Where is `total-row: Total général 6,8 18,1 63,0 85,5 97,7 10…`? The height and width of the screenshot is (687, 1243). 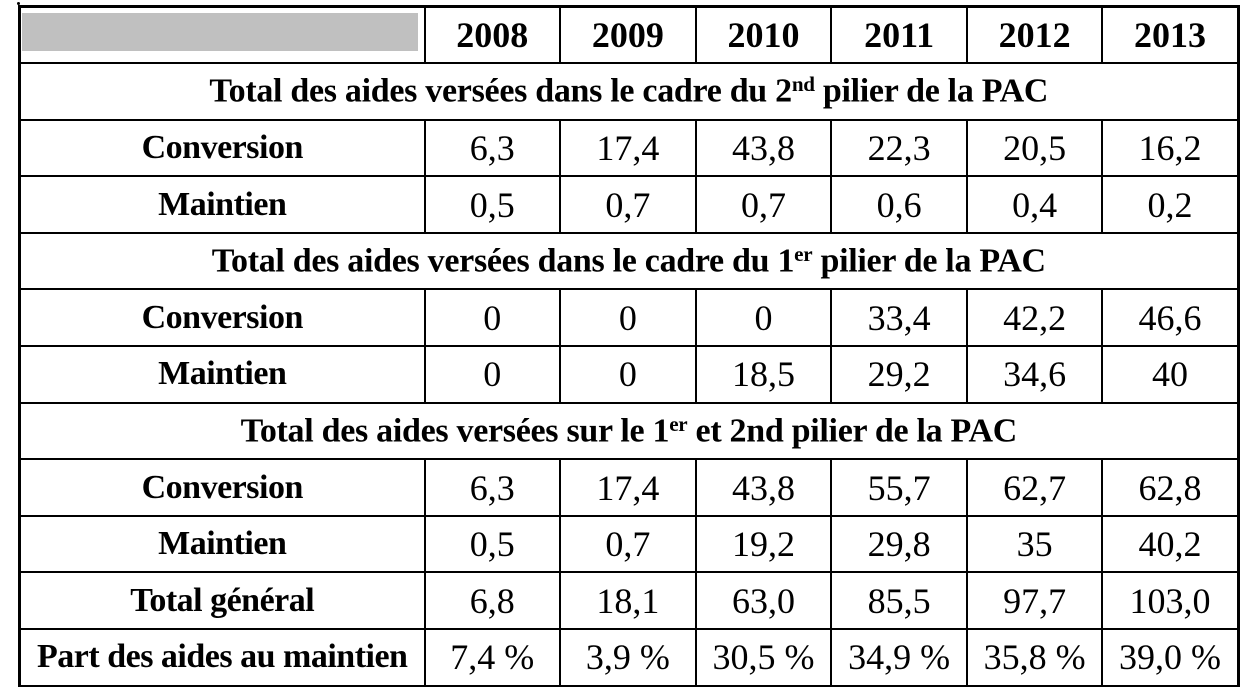
total-row: Total général 6,8 18,1 63,0 85,5 97,7 10… is located at coordinates (629, 601).